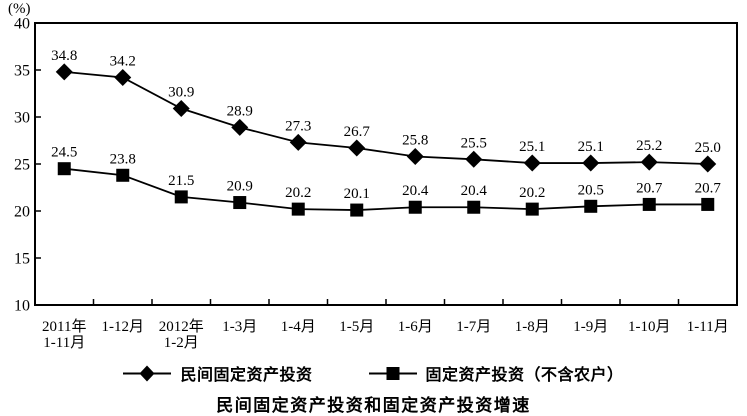 The width and height of the screenshot is (747, 416). What do you see at coordinates (22, 118) in the screenshot?
I see `y-axis-tick-label: 30` at bounding box center [22, 118].